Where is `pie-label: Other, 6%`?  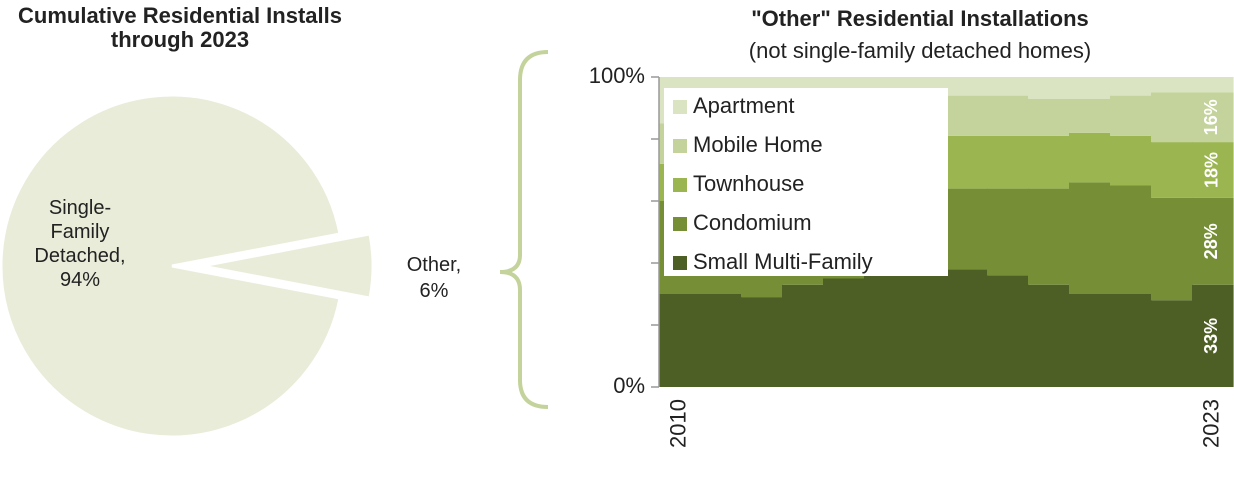
pie-label: Other, 6% is located at coordinates (434, 278).